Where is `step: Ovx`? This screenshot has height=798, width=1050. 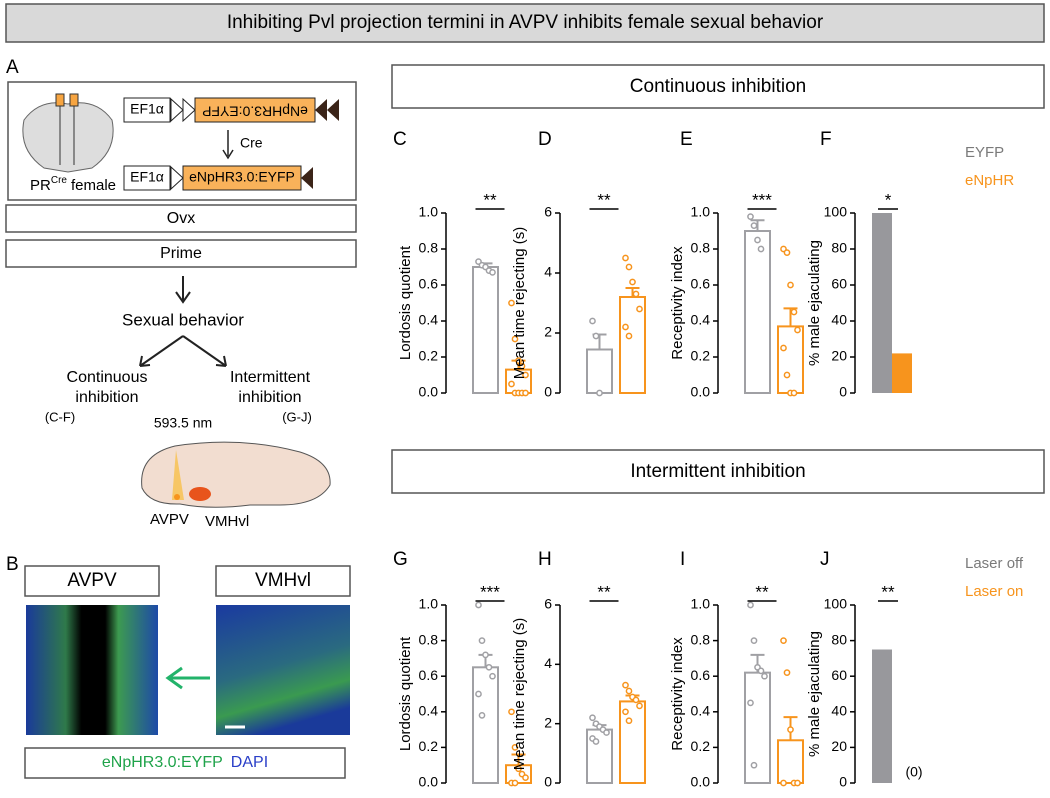
step: Ovx is located at coordinates (181, 218).